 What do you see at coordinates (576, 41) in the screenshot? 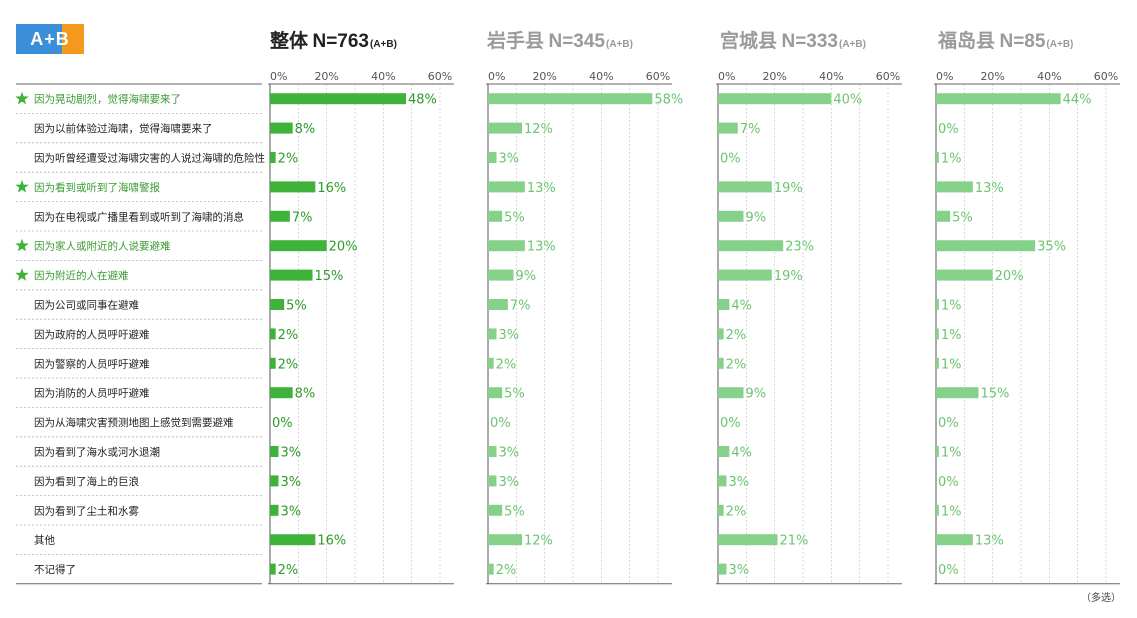
I see `panel-title-n: N=345` at bounding box center [576, 41].